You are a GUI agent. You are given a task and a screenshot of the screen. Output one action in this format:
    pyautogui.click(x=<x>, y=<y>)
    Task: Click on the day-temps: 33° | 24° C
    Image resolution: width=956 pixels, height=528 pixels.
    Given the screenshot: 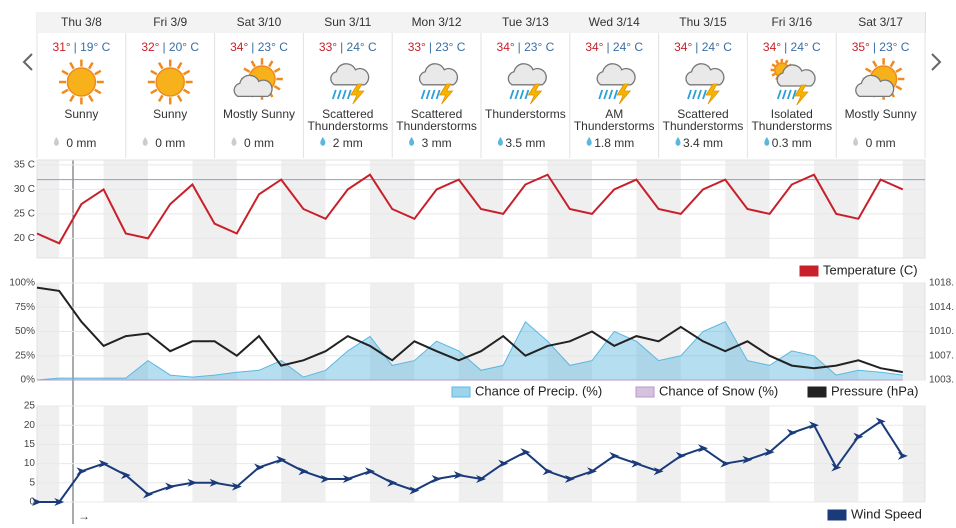 What is the action you would take?
    pyautogui.click(x=347, y=47)
    